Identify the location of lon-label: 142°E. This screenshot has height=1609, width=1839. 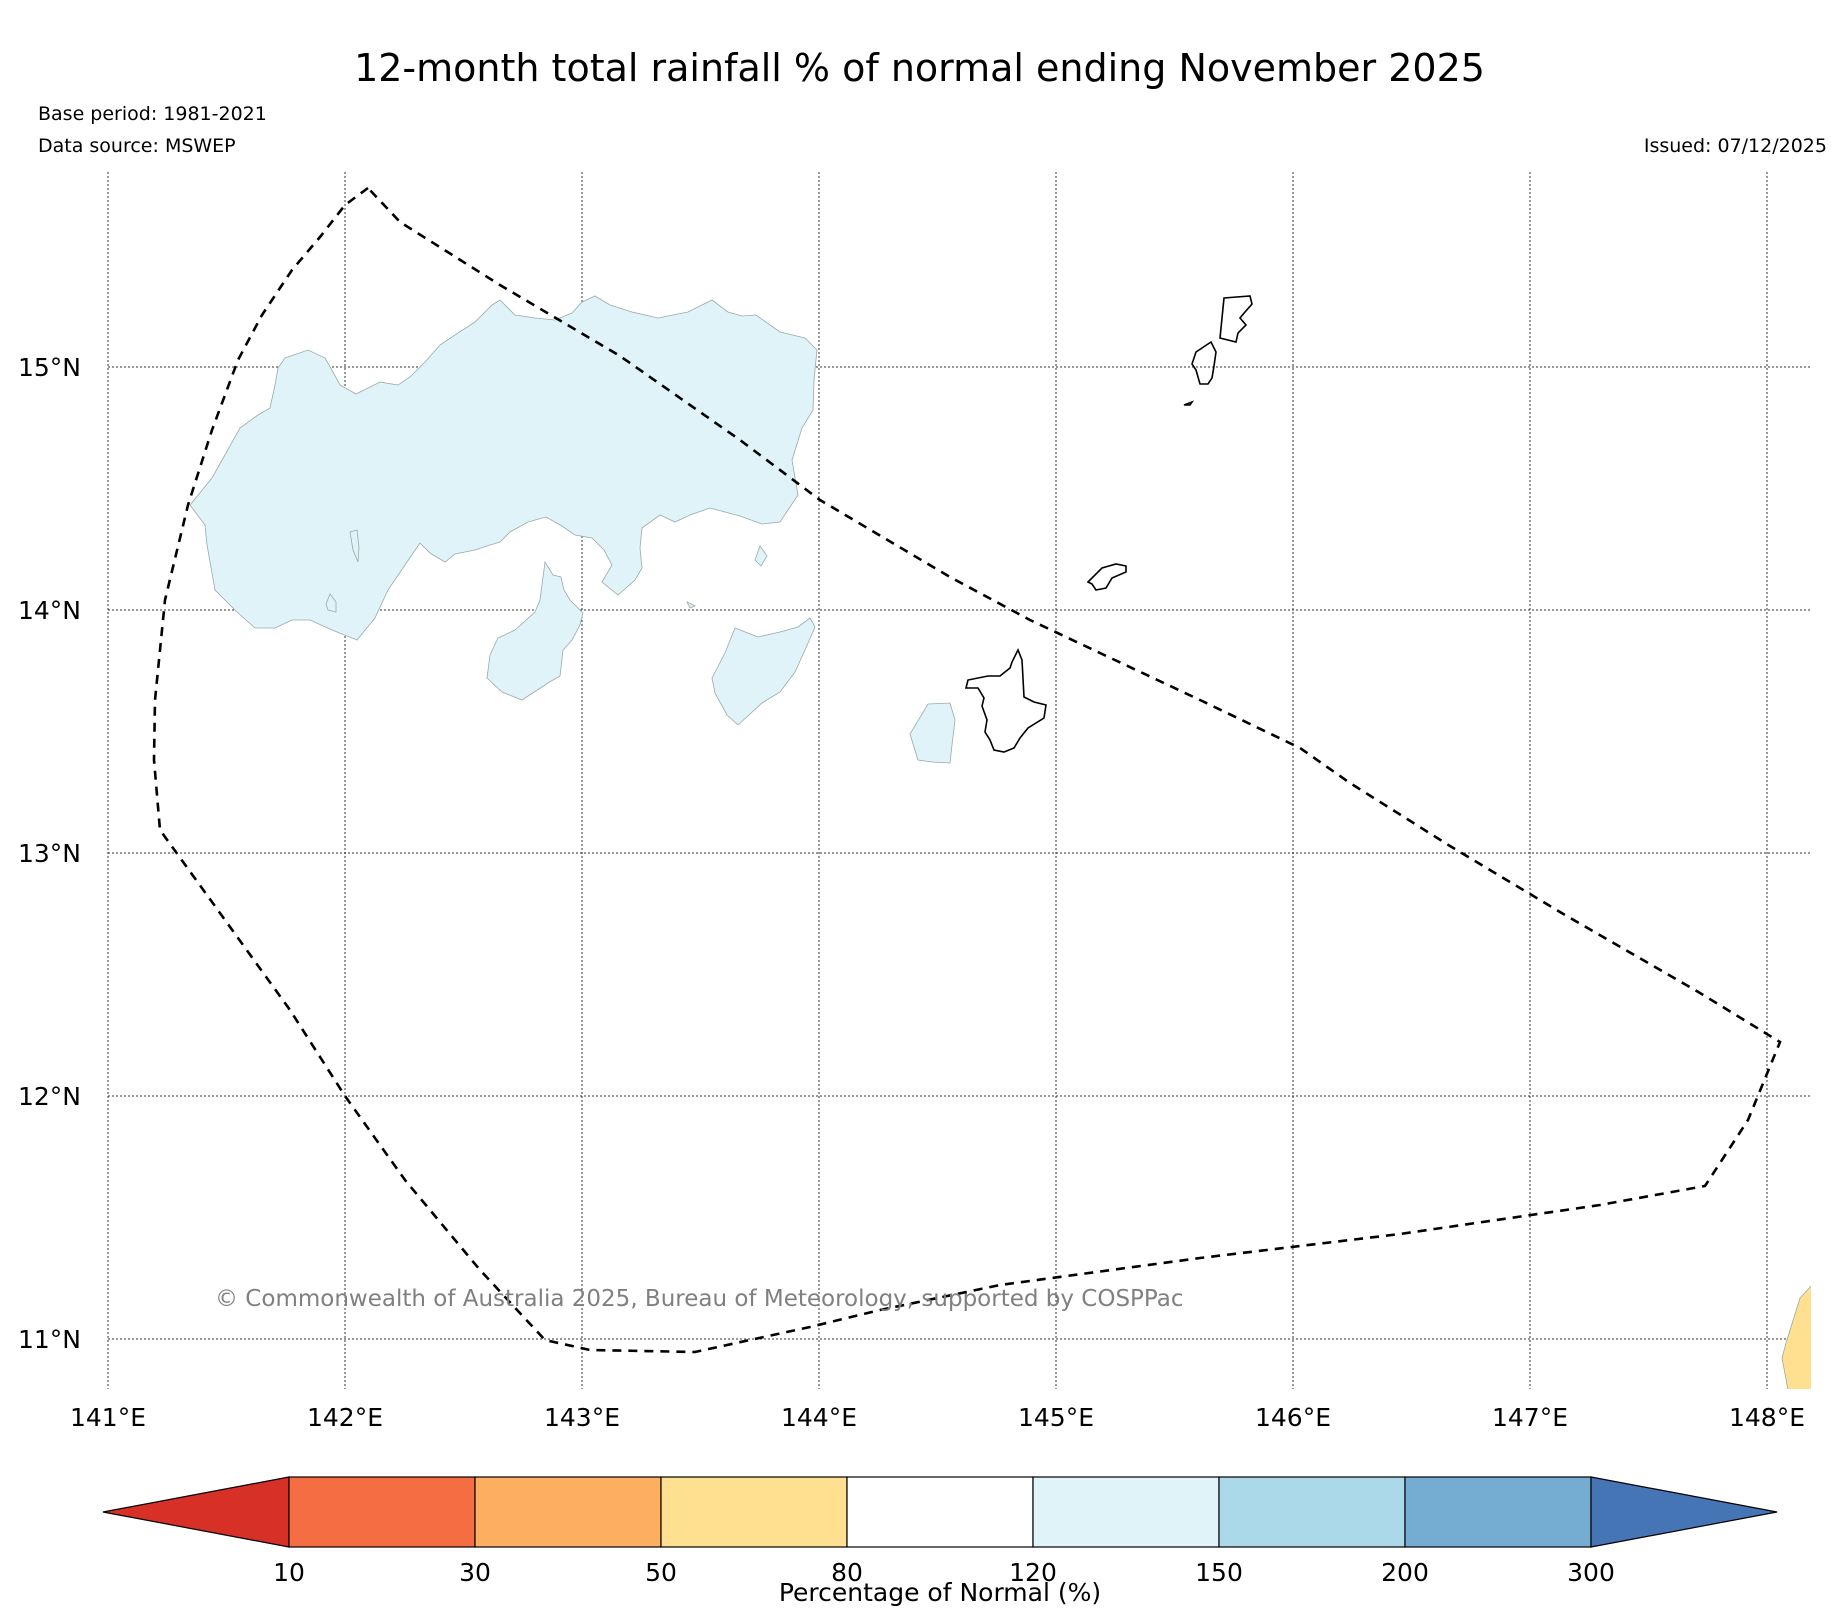
(345, 1417).